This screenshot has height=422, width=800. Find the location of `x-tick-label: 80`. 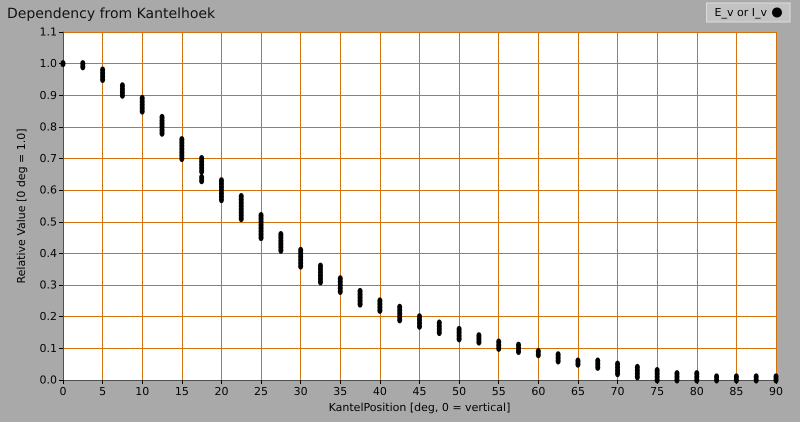

x-tick-label: 80 is located at coordinates (697, 391).